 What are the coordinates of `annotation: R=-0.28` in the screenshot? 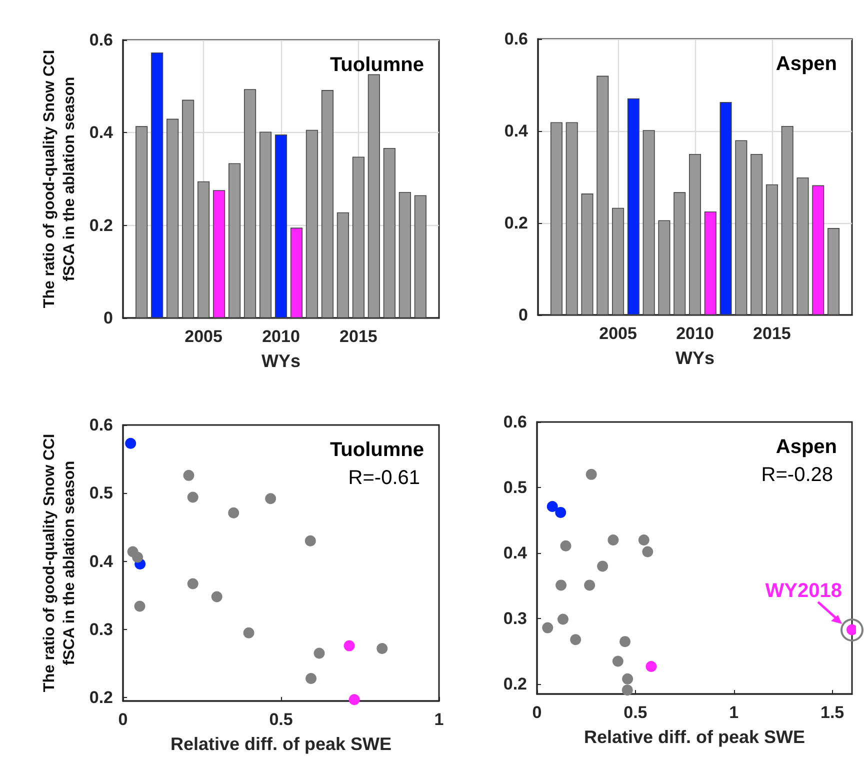 It's located at (797, 475).